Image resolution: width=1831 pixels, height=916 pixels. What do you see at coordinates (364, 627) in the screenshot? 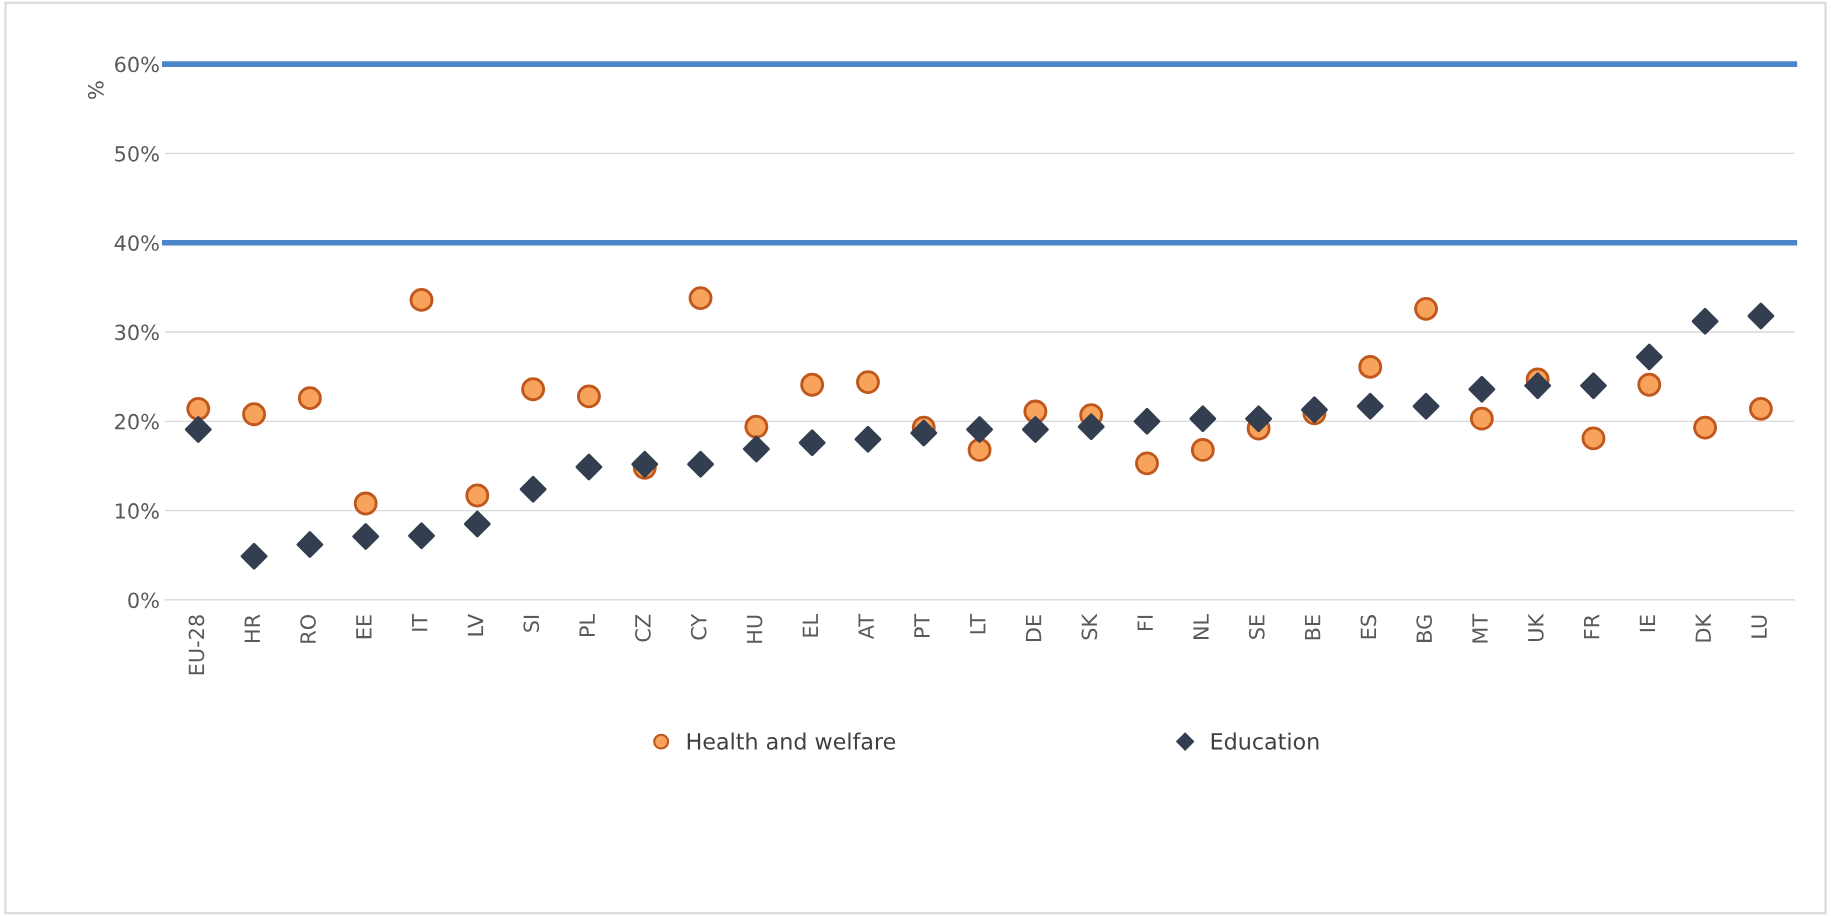
I see `x-tick-label: EE` at bounding box center [364, 627].